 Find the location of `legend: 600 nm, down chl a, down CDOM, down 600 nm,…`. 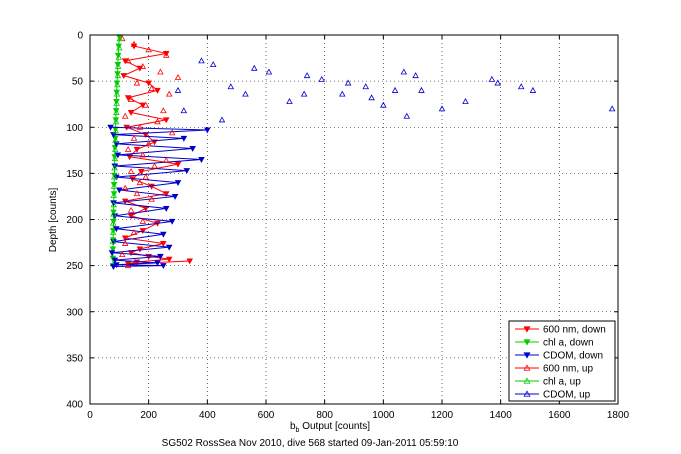

legend: 600 nm, down chl a, down CDOM, down 600 nm,… is located at coordinates (562, 361).